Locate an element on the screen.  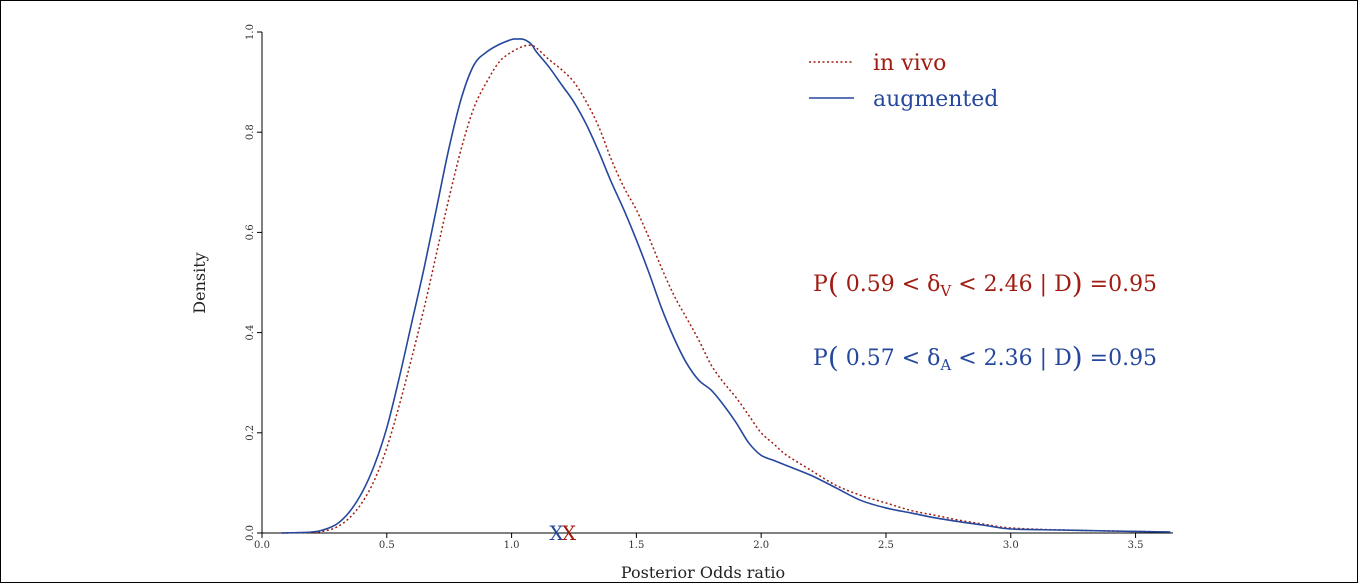
y-tick-label: 1.0 is located at coordinates (250, 32).